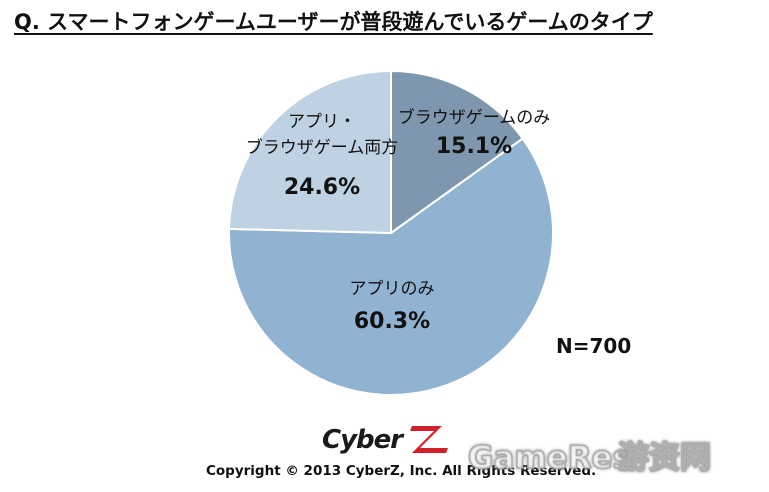 Image resolution: width=769 pixels, height=492 pixels. I want to click on slice-browser-only, so click(457, 152).